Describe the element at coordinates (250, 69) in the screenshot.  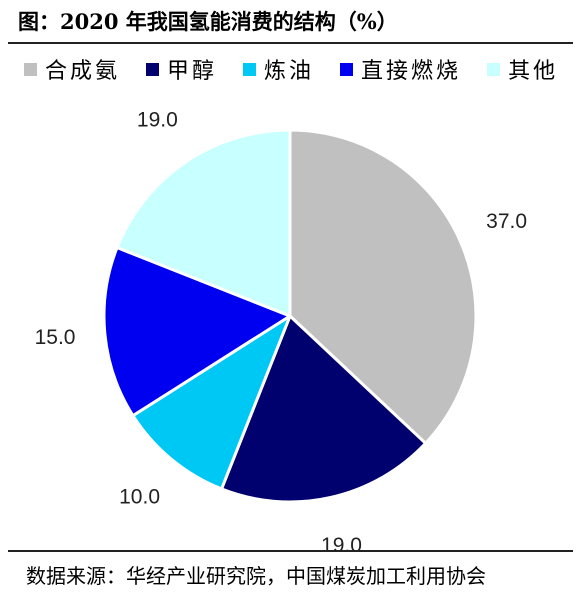
I see `legend-swatch-refining` at that location.